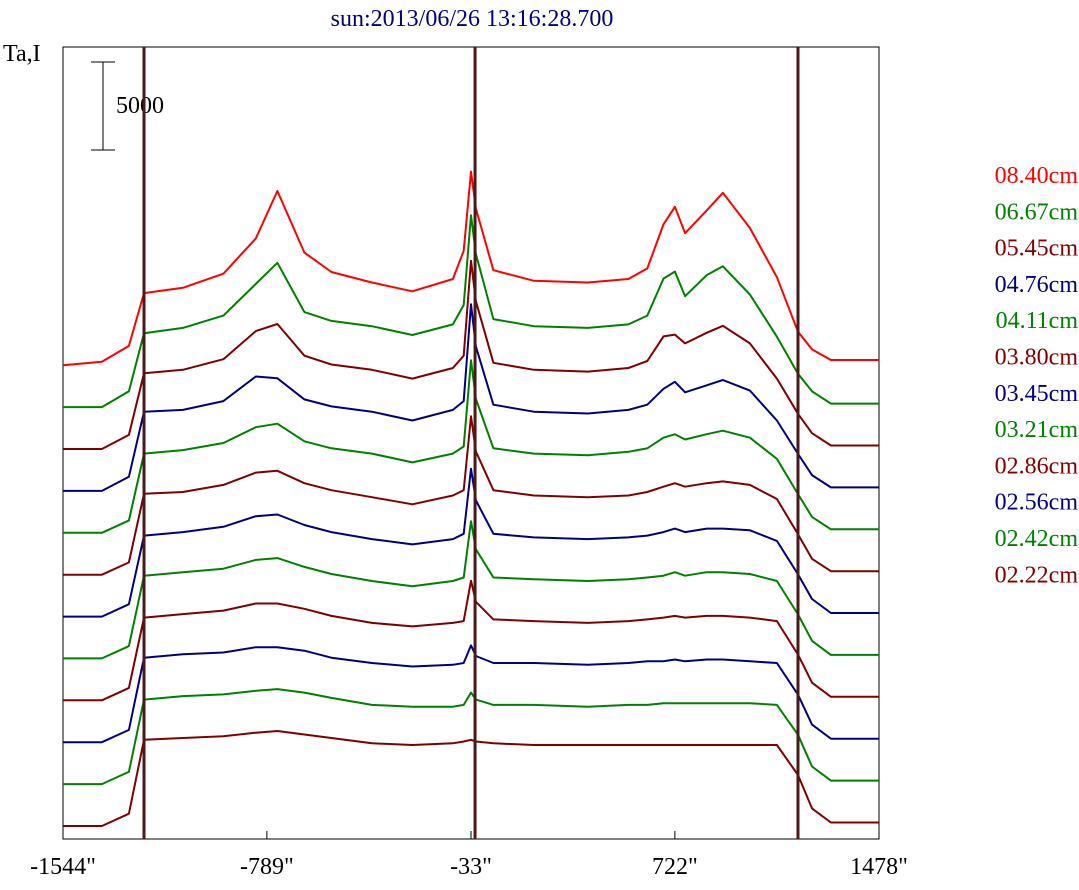 Image resolution: width=1079 pixels, height=890 pixels. I want to click on x-tick-label: 1478", so click(879, 867).